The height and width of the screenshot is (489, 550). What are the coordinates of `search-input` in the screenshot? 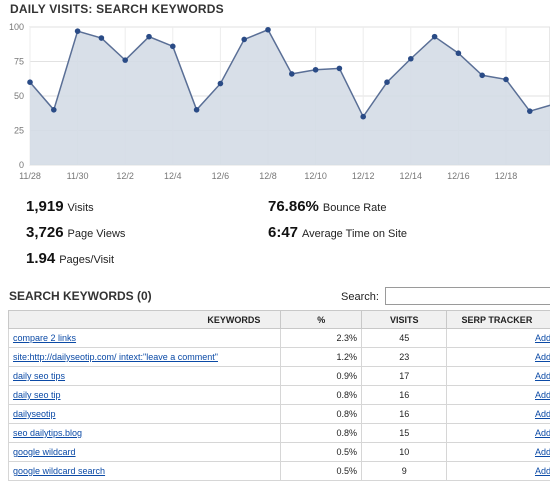 It's located at (467, 296).